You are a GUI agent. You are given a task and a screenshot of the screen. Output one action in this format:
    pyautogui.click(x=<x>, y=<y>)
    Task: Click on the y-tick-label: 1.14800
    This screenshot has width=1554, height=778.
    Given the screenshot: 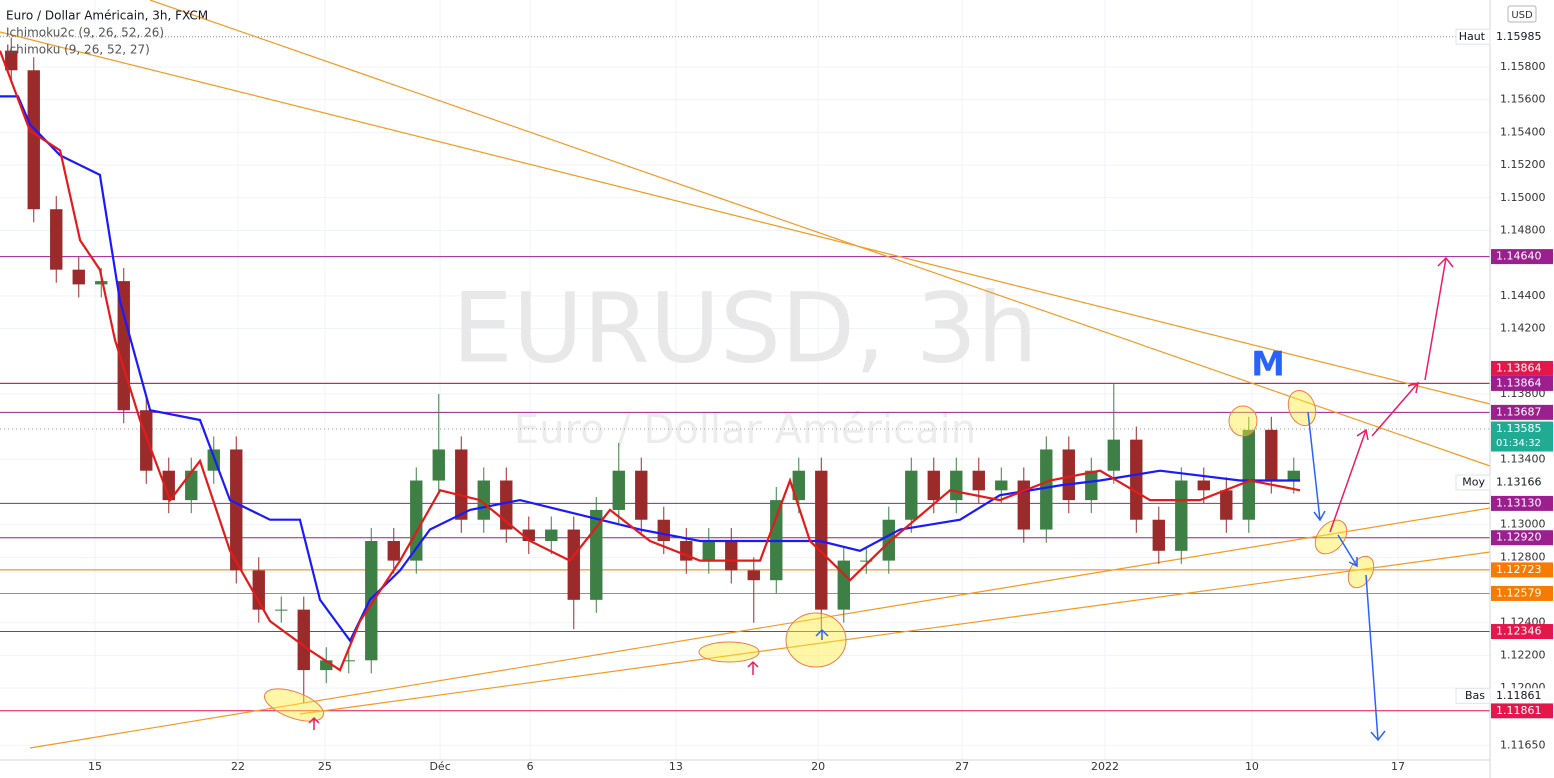 What is the action you would take?
    pyautogui.click(x=1523, y=229)
    